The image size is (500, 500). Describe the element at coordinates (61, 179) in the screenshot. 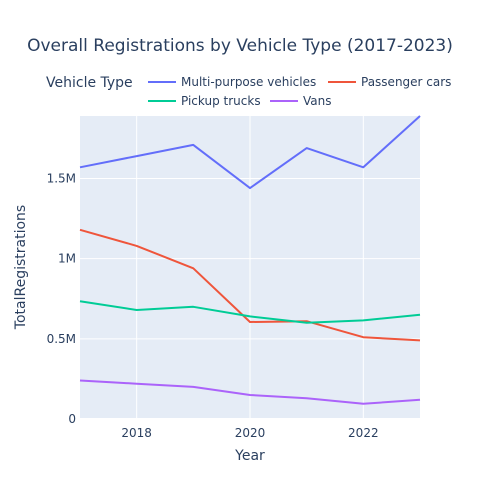

I see `y-tick-label: 1.5M` at that location.